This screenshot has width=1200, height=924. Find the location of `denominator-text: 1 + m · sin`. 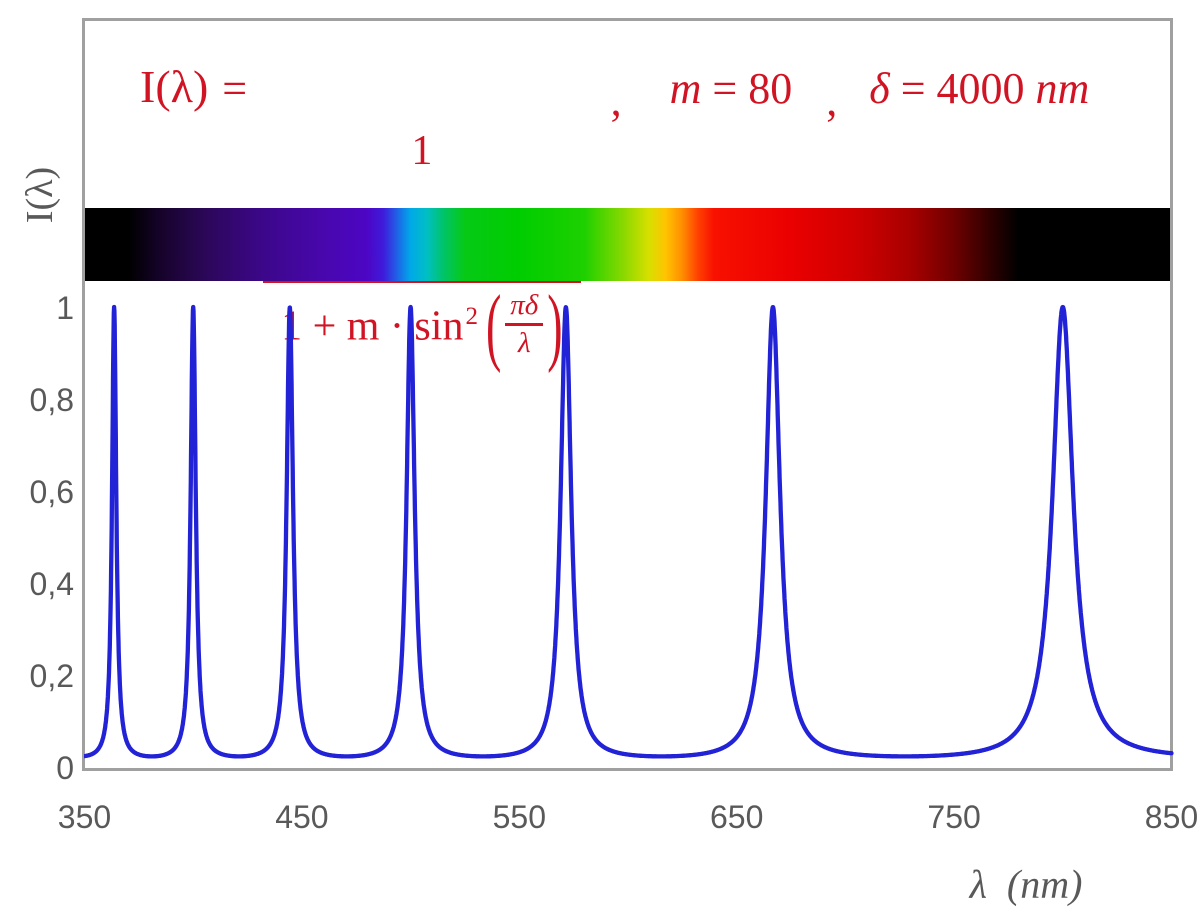

denominator-text: 1 + m · sin is located at coordinates (372, 326).